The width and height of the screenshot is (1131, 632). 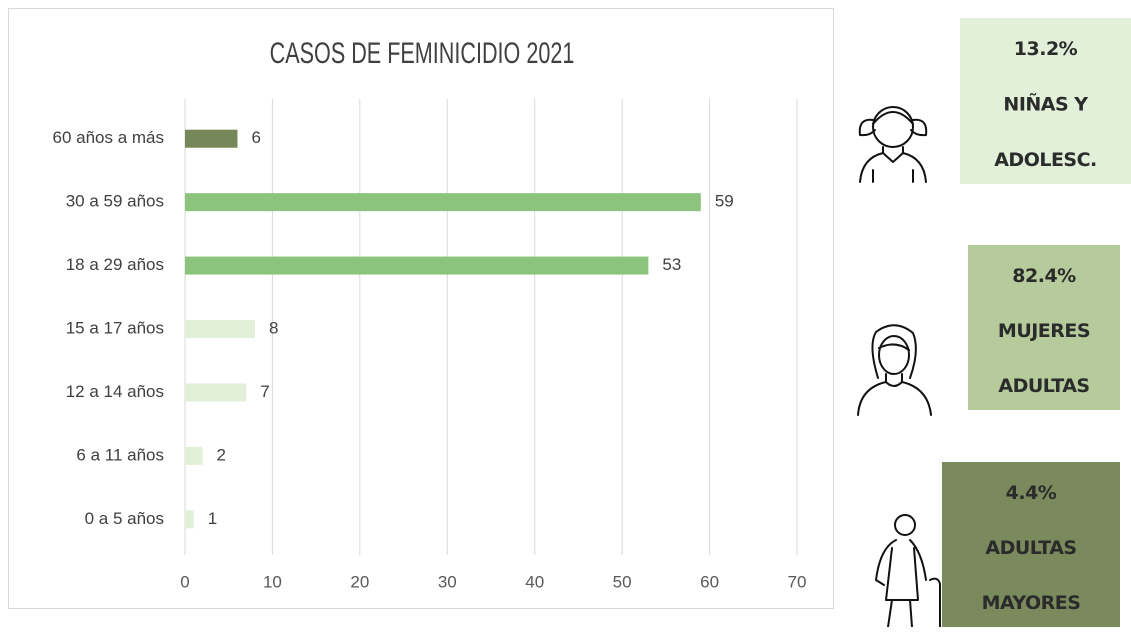 I want to click on x-tick-label: 30, so click(x=447, y=581).